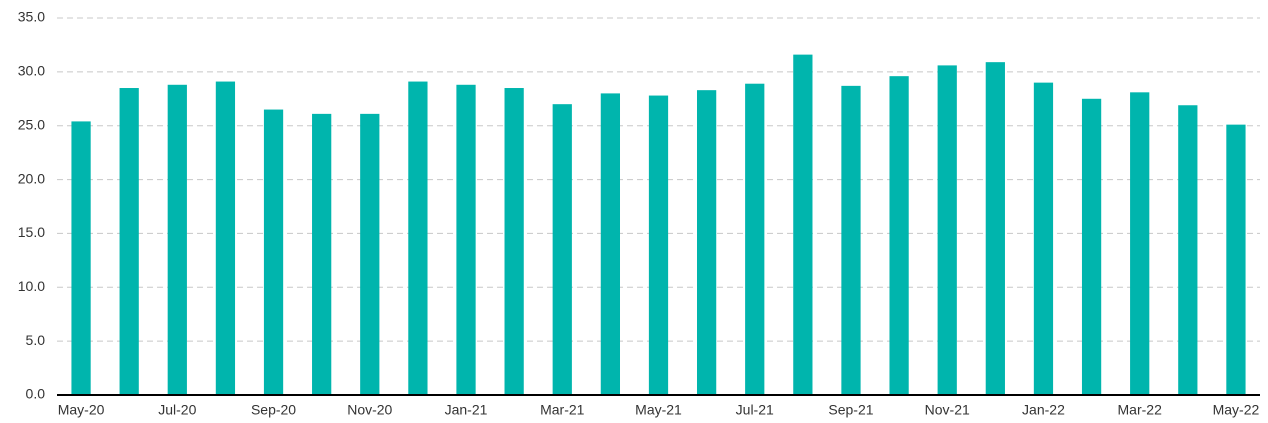 This screenshot has height=423, width=1268. What do you see at coordinates (273, 410) in the screenshot?
I see `x-tick-label: Sep-20` at bounding box center [273, 410].